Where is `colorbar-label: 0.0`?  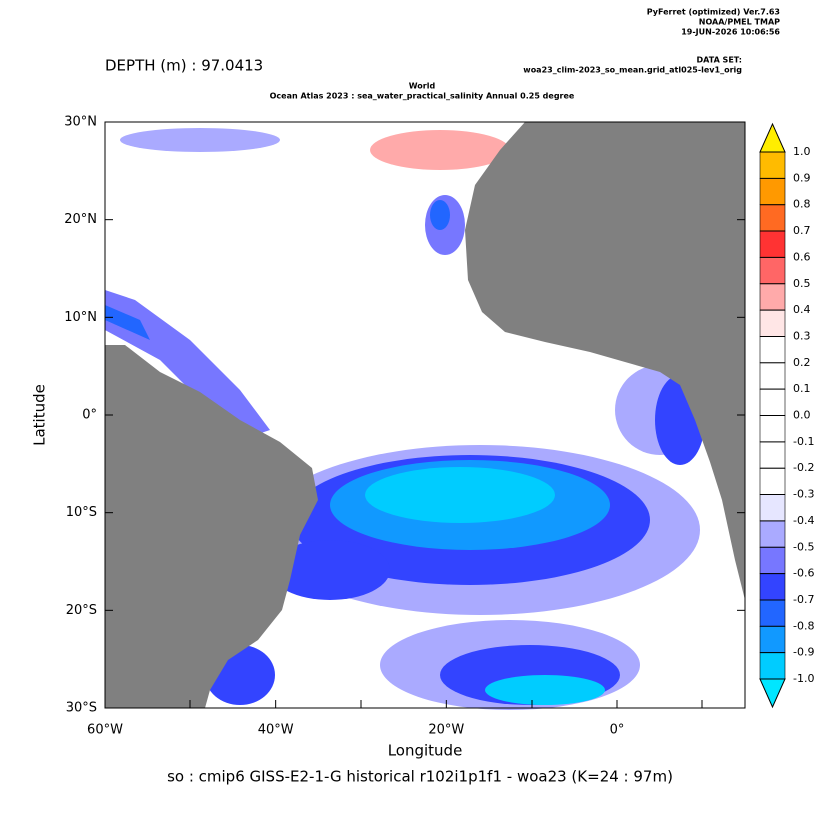
colorbar-label: 0.0 is located at coordinates (802, 415).